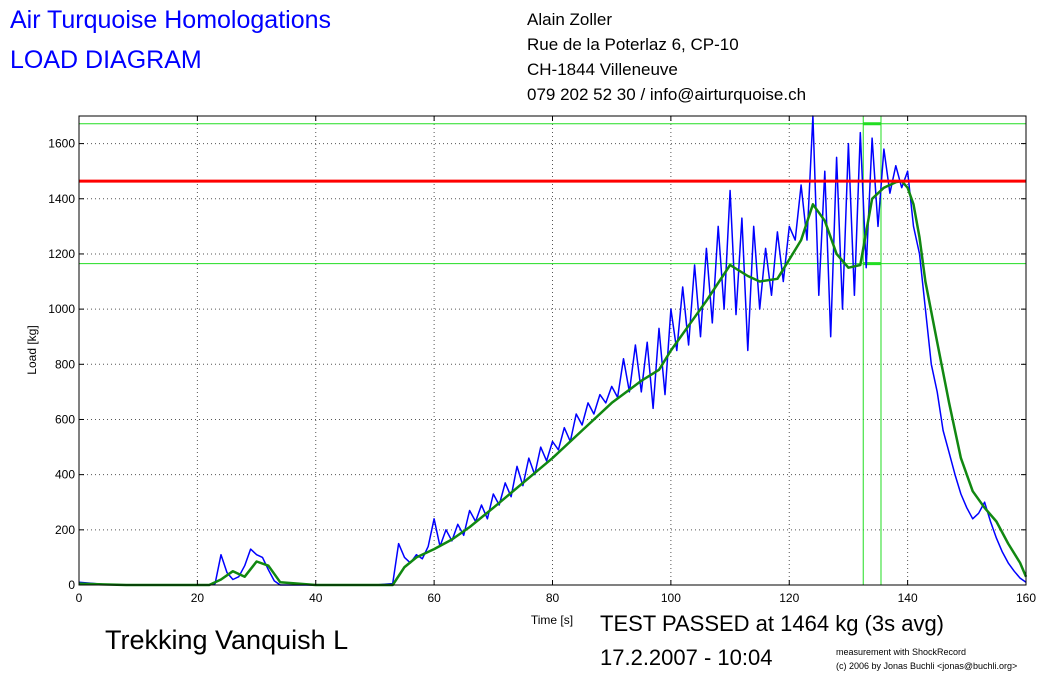  I want to click on x-tick-label: 80, so click(553, 598).